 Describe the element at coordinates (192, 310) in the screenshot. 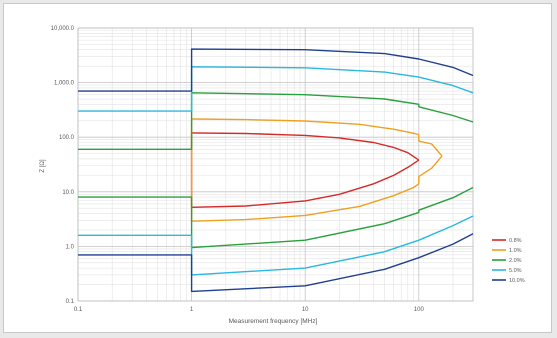

I see `x-tick-label: 1` at that location.